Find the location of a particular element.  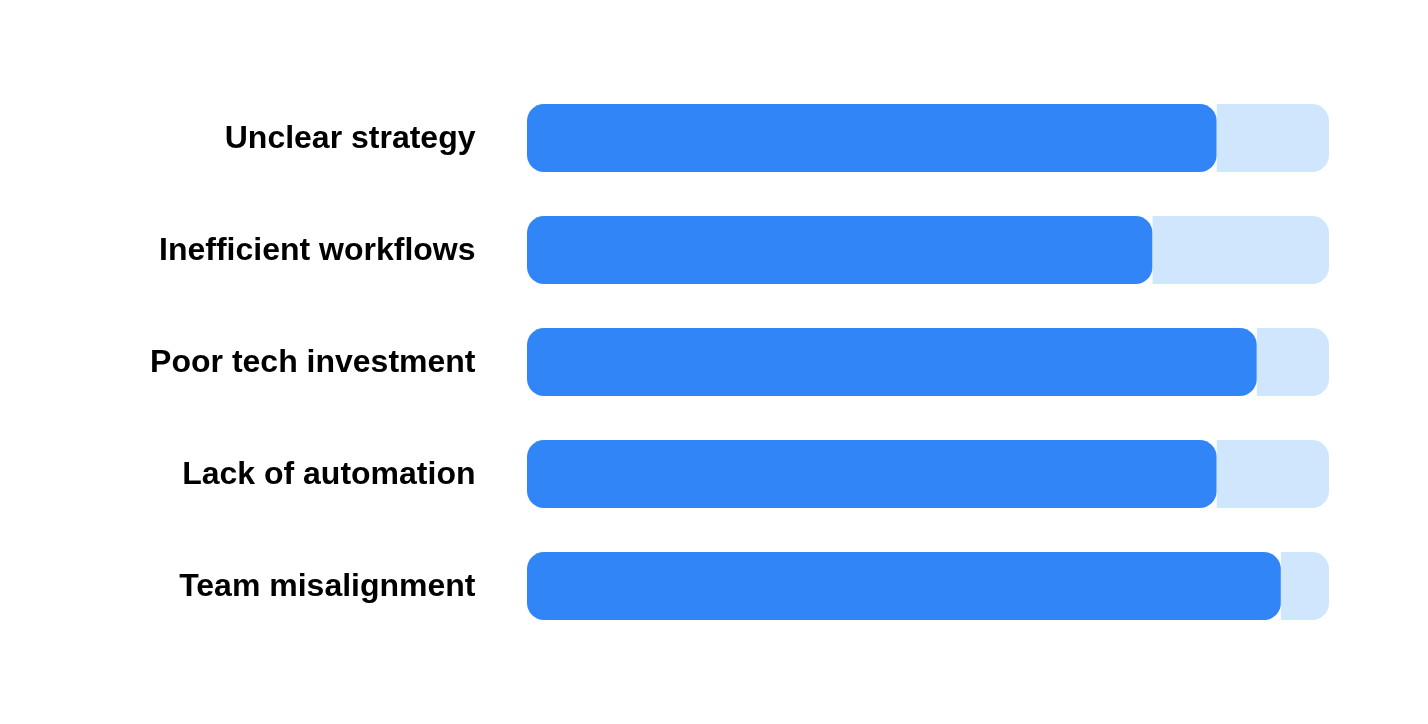

y-tick-label: Lack of automation is located at coordinates (329, 473).